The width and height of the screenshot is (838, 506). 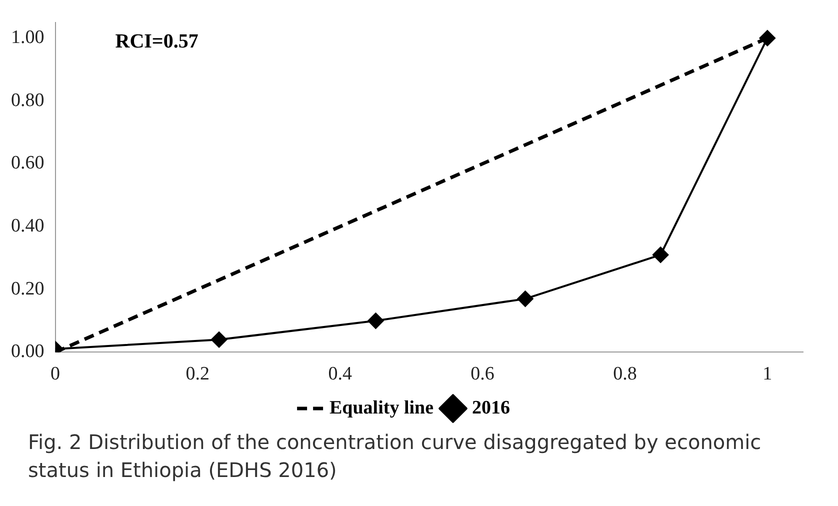 What do you see at coordinates (491, 407) in the screenshot?
I see `legend-label: 2016` at bounding box center [491, 407].